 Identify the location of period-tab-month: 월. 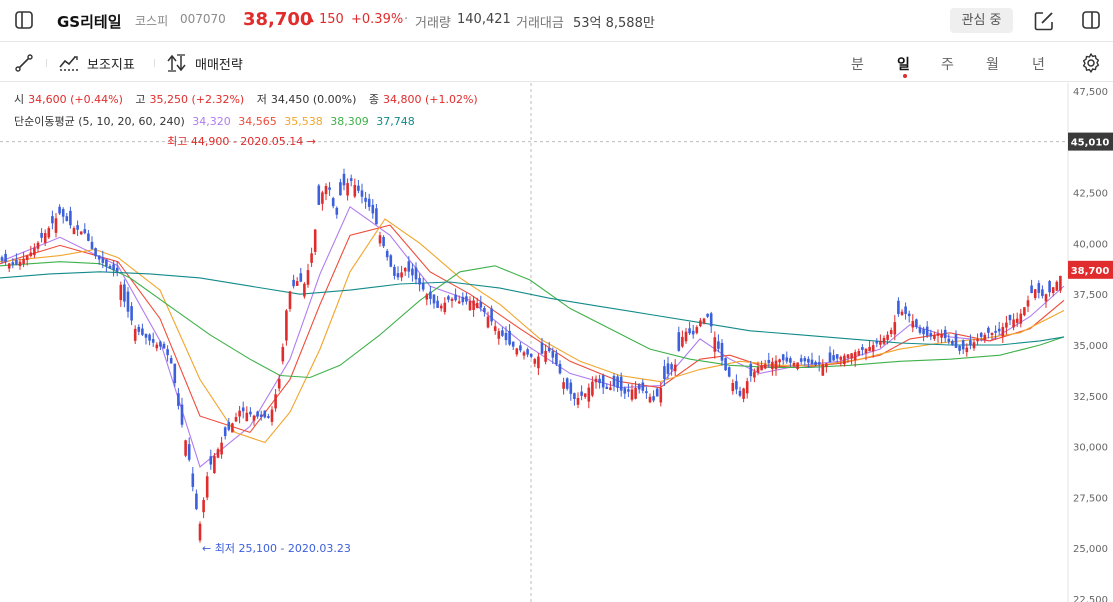
(992, 65).